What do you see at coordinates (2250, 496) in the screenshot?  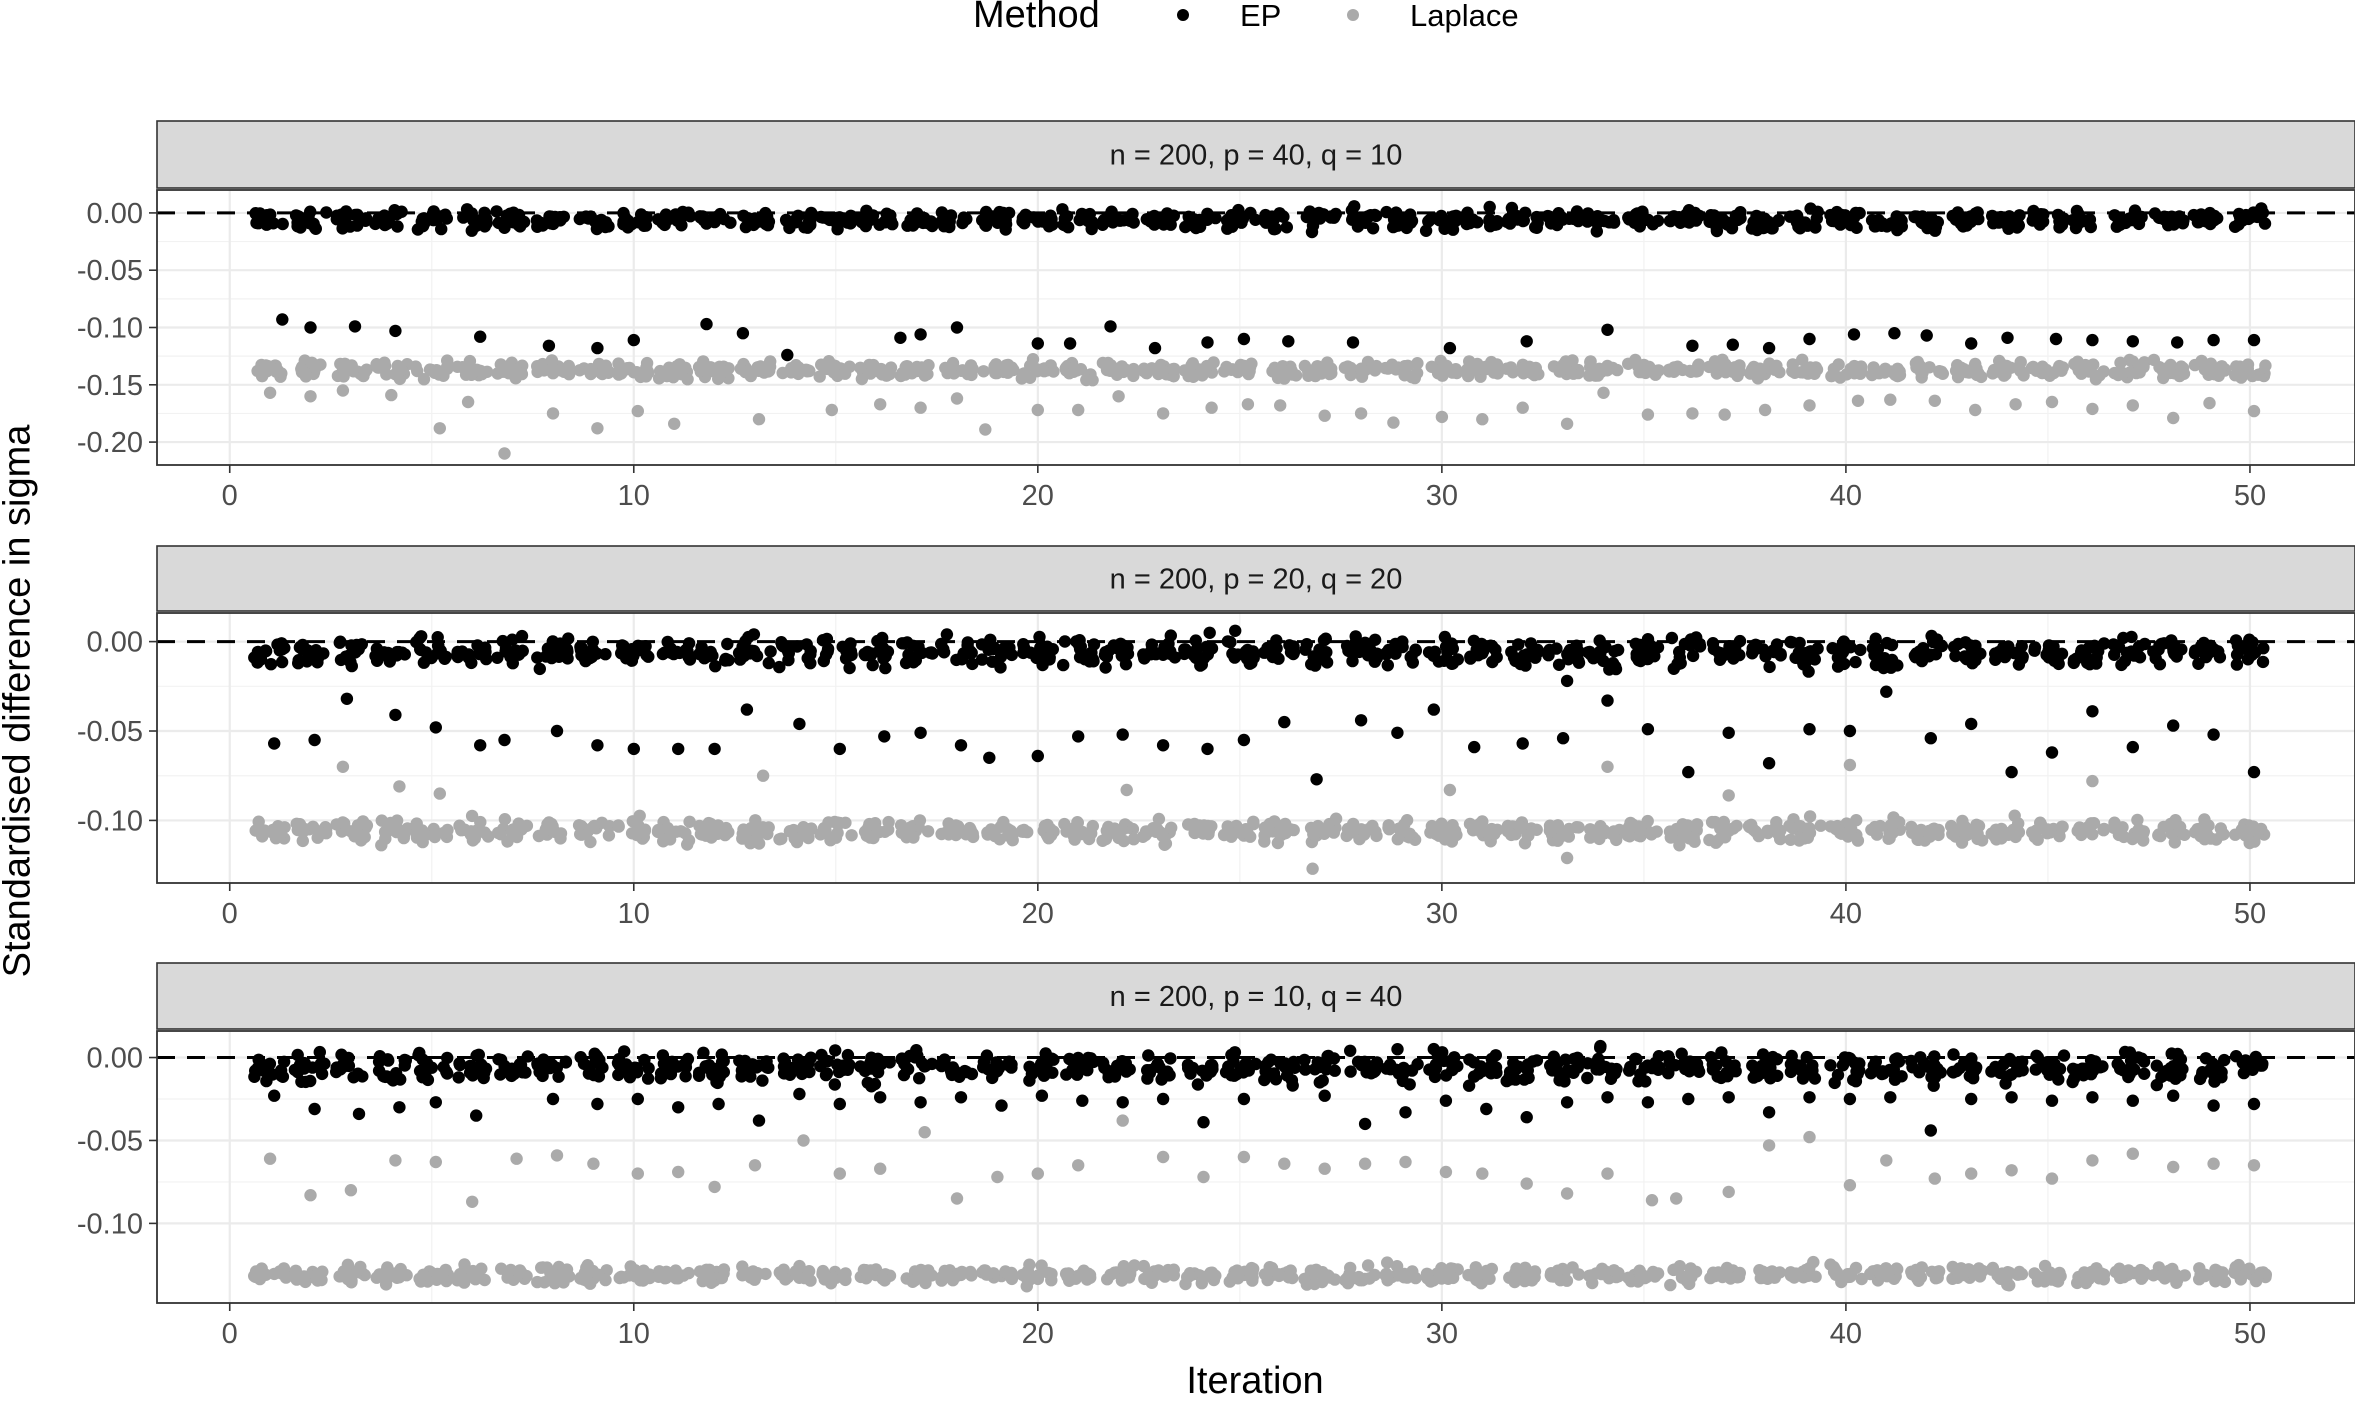 I see `x-tick-label: 50` at bounding box center [2250, 496].